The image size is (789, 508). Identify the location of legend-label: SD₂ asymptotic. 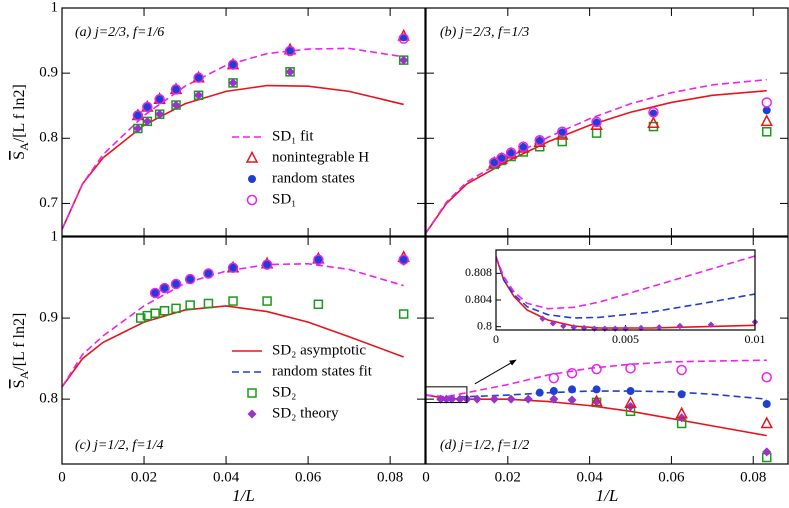
(319, 350).